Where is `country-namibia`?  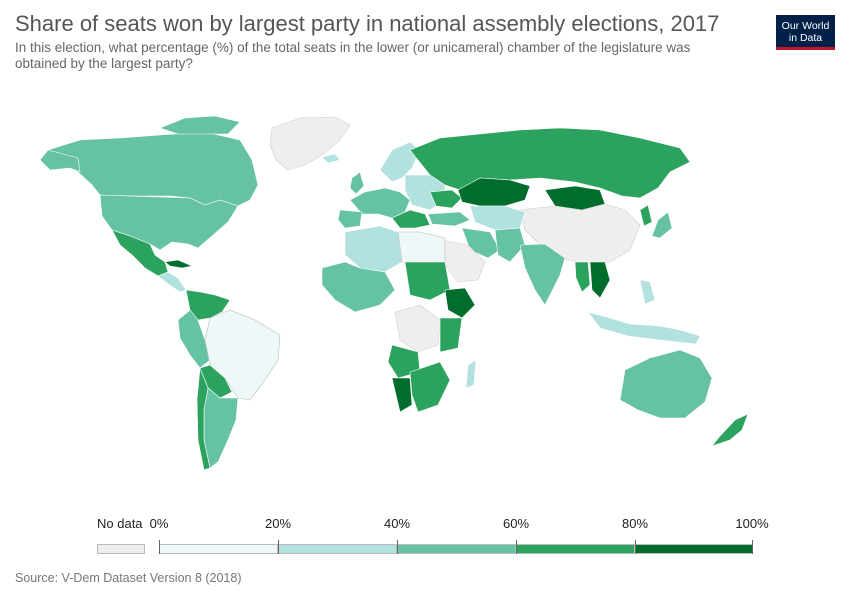 country-namibia is located at coordinates (402, 395).